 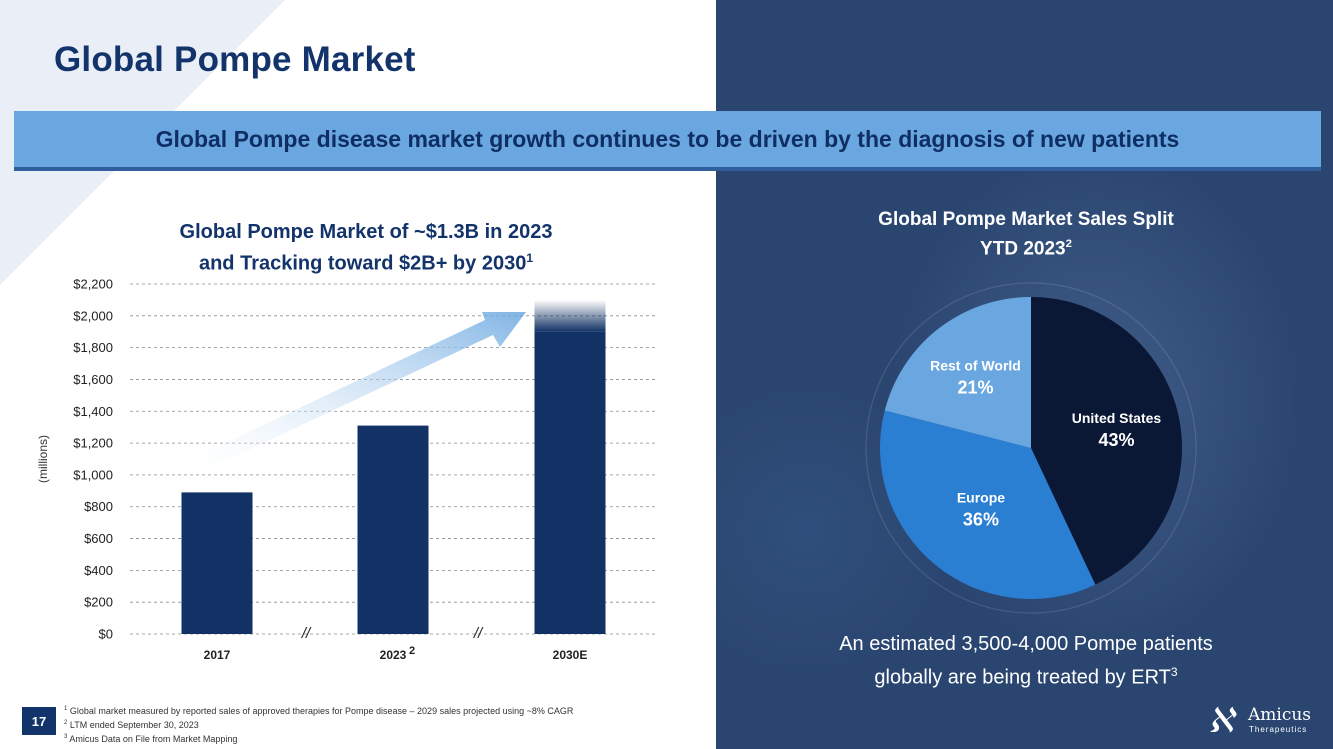 I want to click on ert-caption-line1: An estimated 3,500-4,000 Pompe patients, so click(x=1026, y=644).